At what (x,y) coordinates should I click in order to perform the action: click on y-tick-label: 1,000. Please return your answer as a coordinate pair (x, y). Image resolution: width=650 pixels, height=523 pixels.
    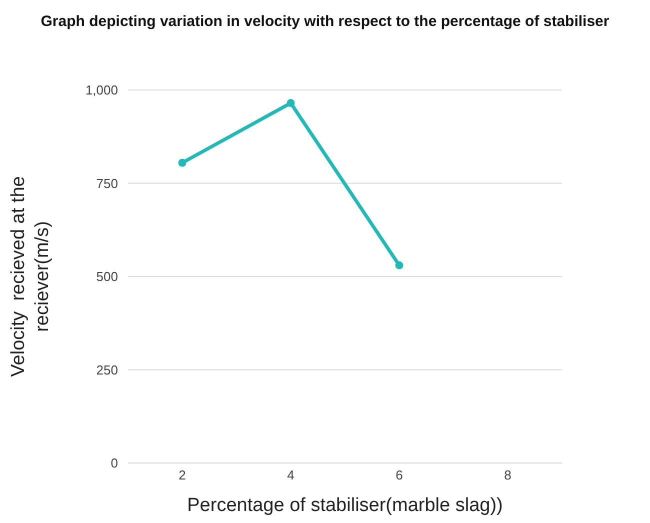
    Looking at the image, I should click on (101, 90).